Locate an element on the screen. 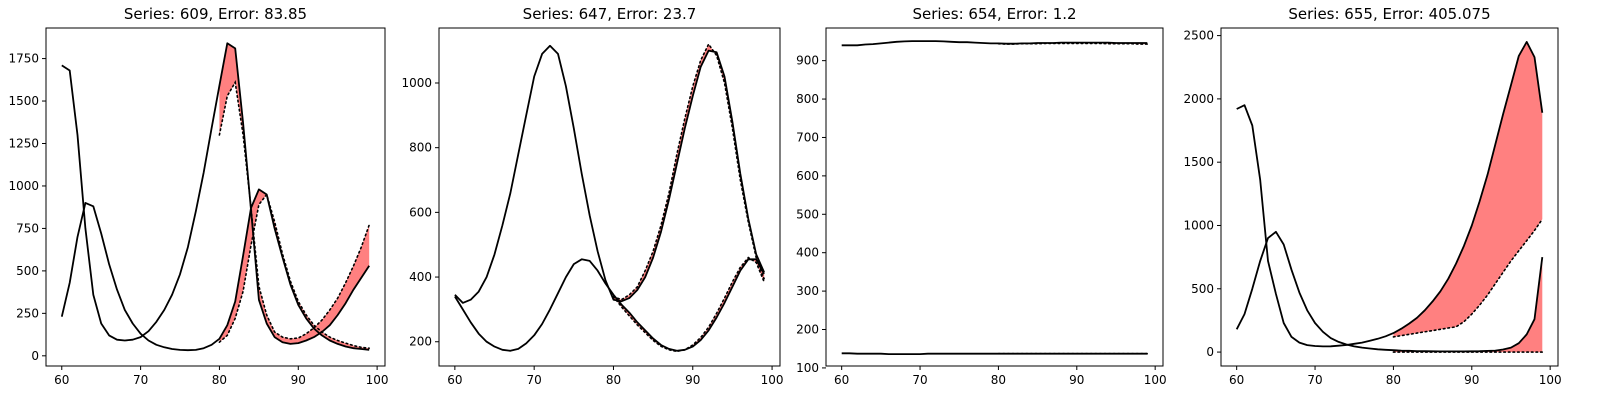 The height and width of the screenshot is (400, 1600). y-tick-label: 700 is located at coordinates (807, 137).